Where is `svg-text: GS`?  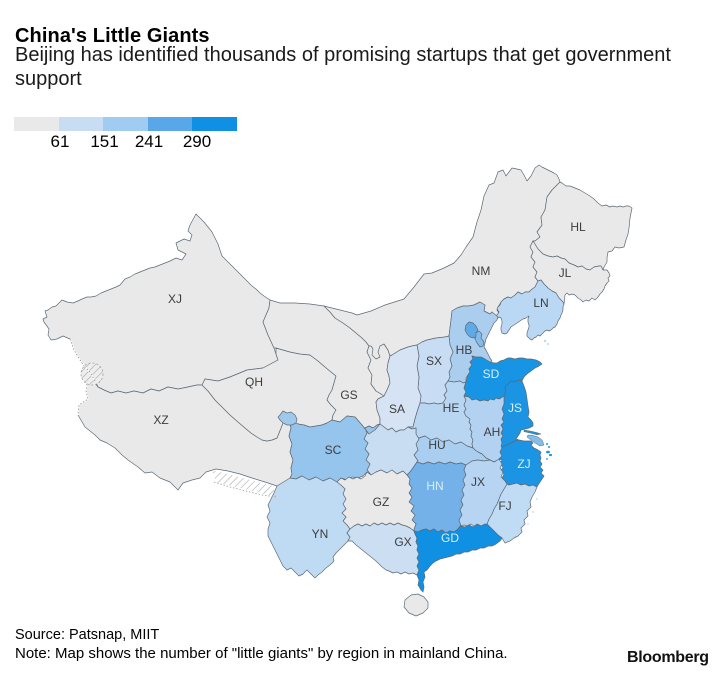 svg-text: GS is located at coordinates (348, 395).